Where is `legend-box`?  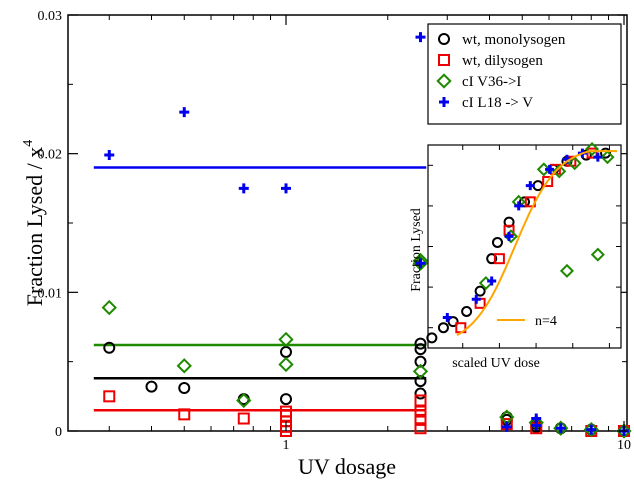 legend-box is located at coordinates (524, 74).